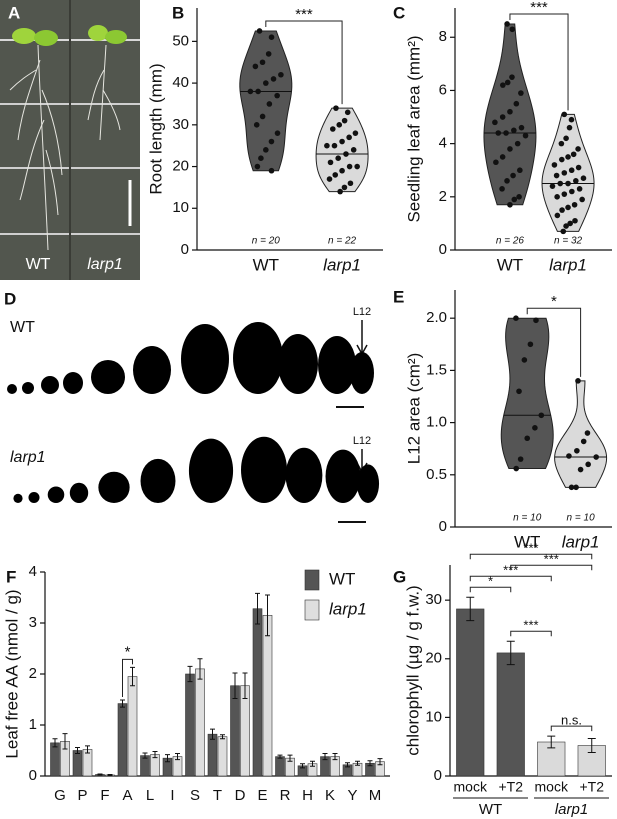 The image size is (617, 819). Describe the element at coordinates (312, 580) in the screenshot. I see `legend-swatch` at that location.